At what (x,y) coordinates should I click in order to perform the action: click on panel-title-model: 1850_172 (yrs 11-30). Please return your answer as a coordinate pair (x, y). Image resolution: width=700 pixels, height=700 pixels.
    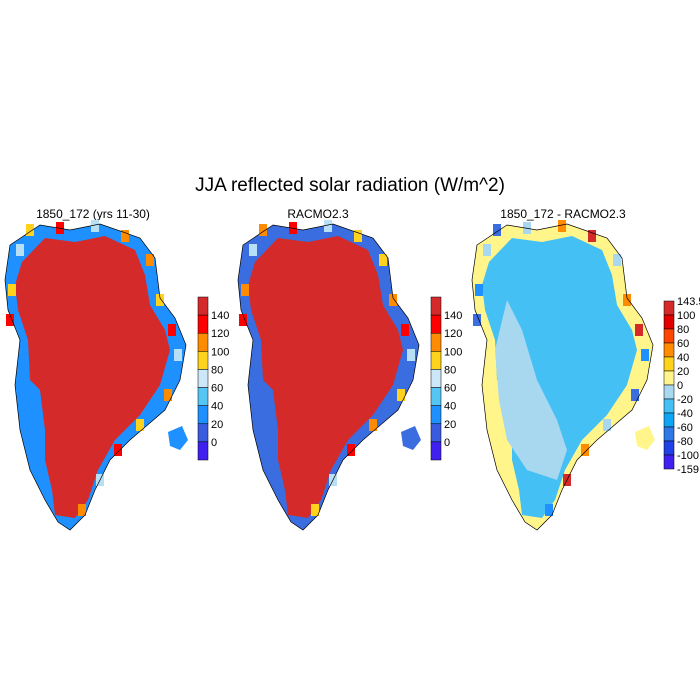
    Looking at the image, I should click on (93, 214).